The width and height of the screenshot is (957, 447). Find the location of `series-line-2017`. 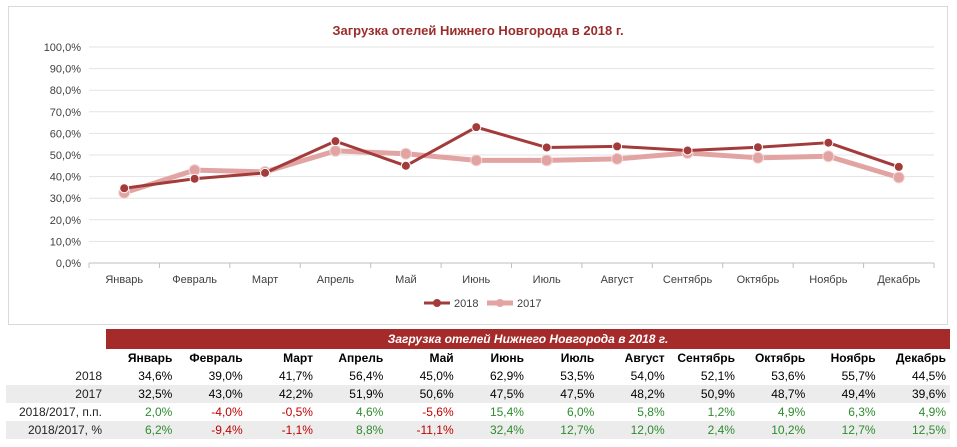

series-line-2017 is located at coordinates (511, 172).